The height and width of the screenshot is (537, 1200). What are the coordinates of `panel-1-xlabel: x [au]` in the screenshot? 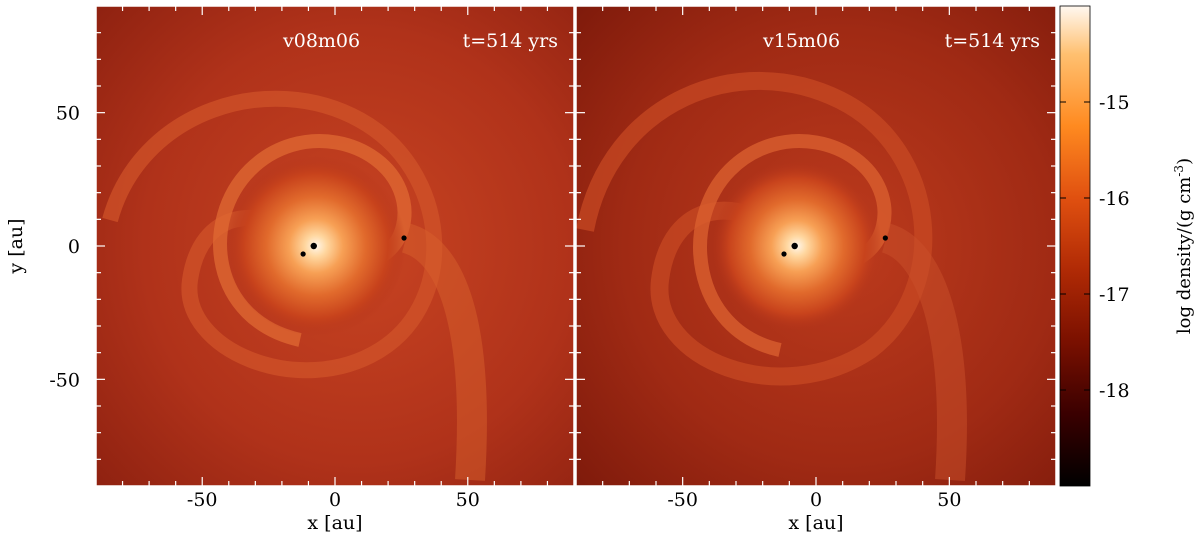 It's located at (334, 523).